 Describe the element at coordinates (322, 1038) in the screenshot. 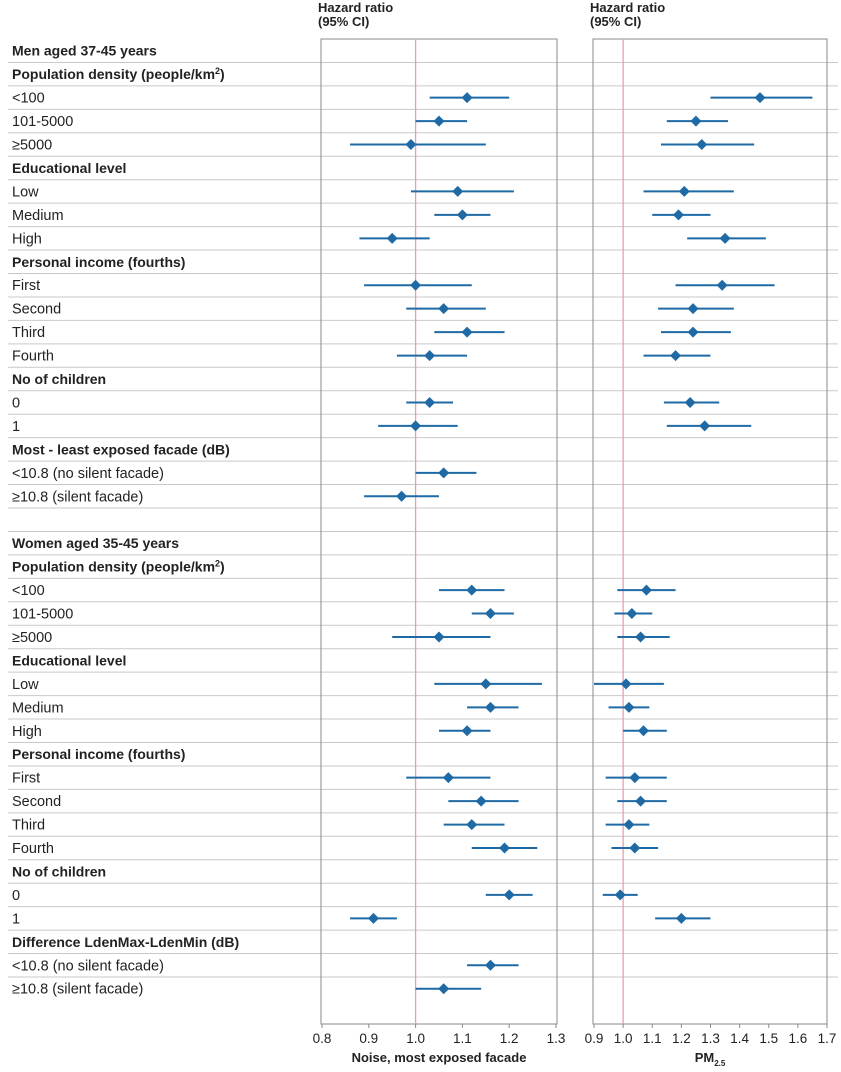

I see `axis-tick-label: 0.8` at that location.